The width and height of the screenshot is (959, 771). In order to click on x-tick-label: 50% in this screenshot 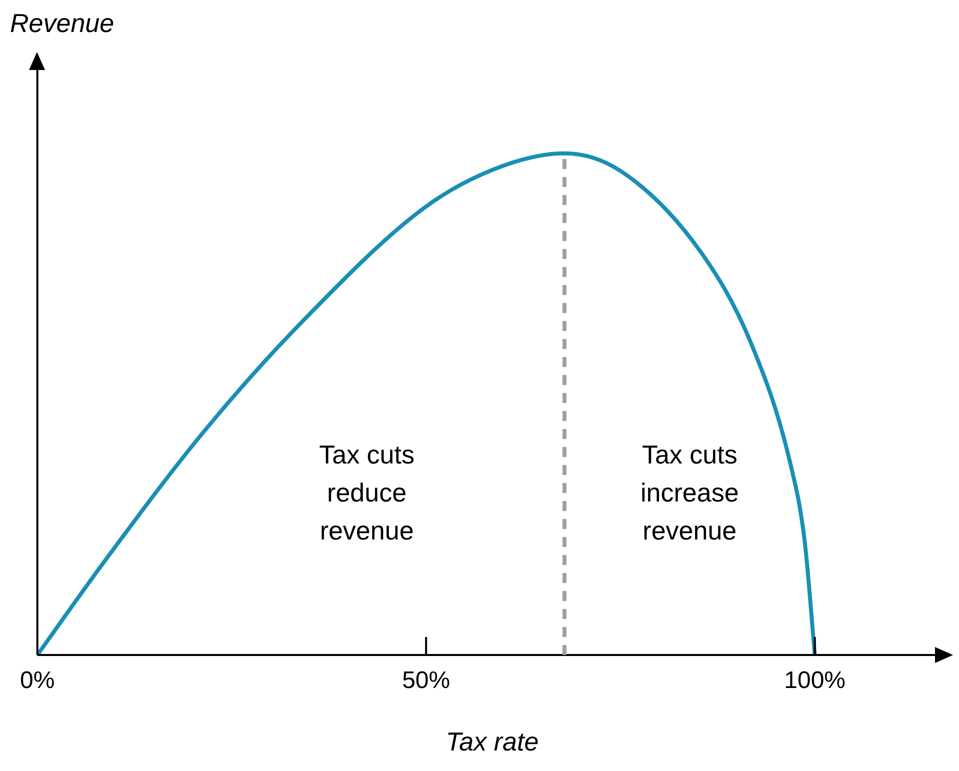, I will do `click(426, 680)`.